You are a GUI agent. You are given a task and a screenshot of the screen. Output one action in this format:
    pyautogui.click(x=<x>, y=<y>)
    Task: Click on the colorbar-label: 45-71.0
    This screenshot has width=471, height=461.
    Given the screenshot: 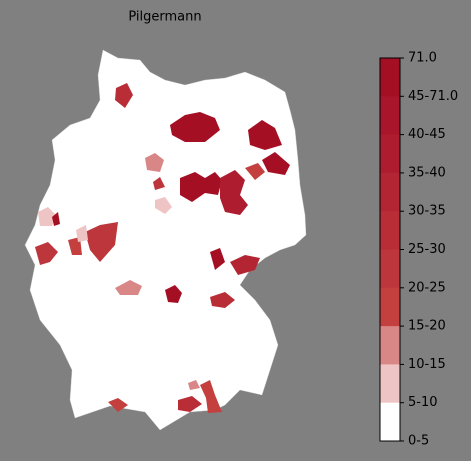 What is the action you would take?
    pyautogui.click(x=433, y=96)
    